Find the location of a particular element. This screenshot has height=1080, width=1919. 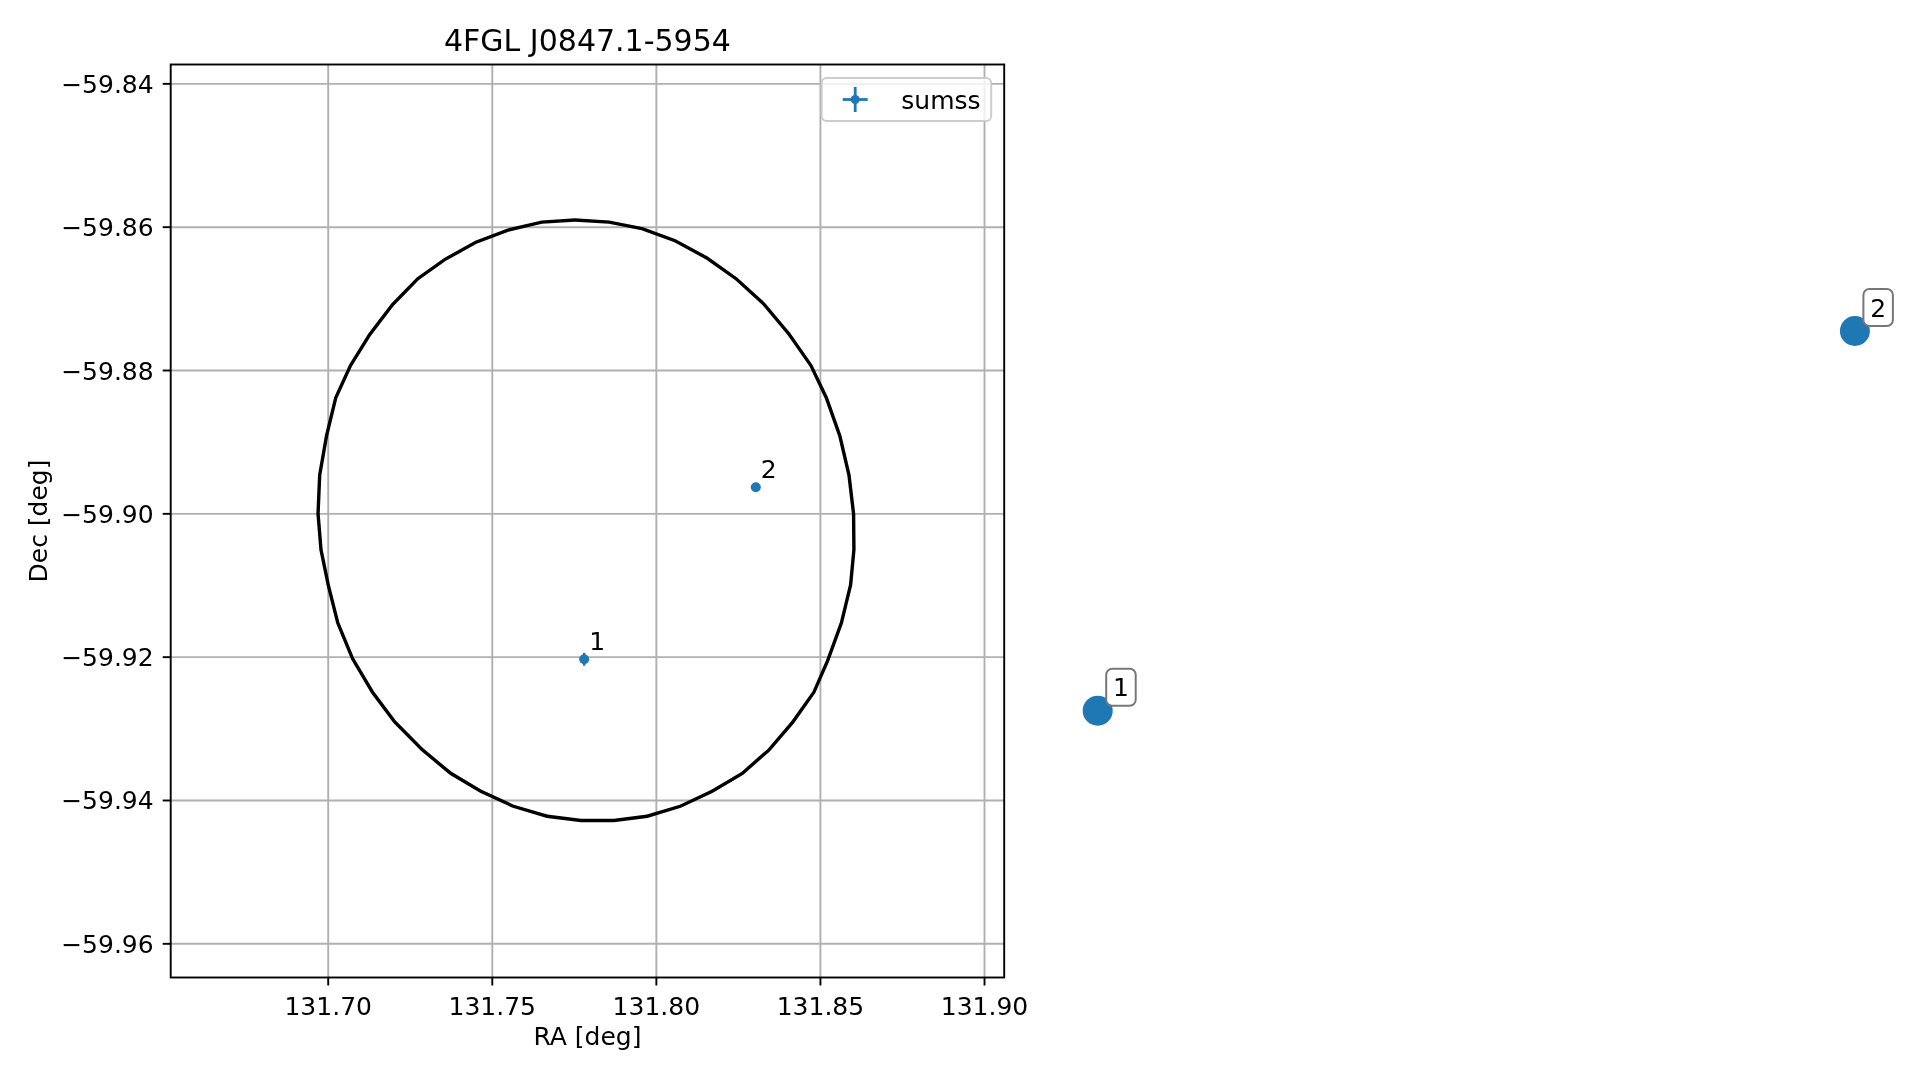

x-axis-title: RA [deg] is located at coordinates (587, 1036).